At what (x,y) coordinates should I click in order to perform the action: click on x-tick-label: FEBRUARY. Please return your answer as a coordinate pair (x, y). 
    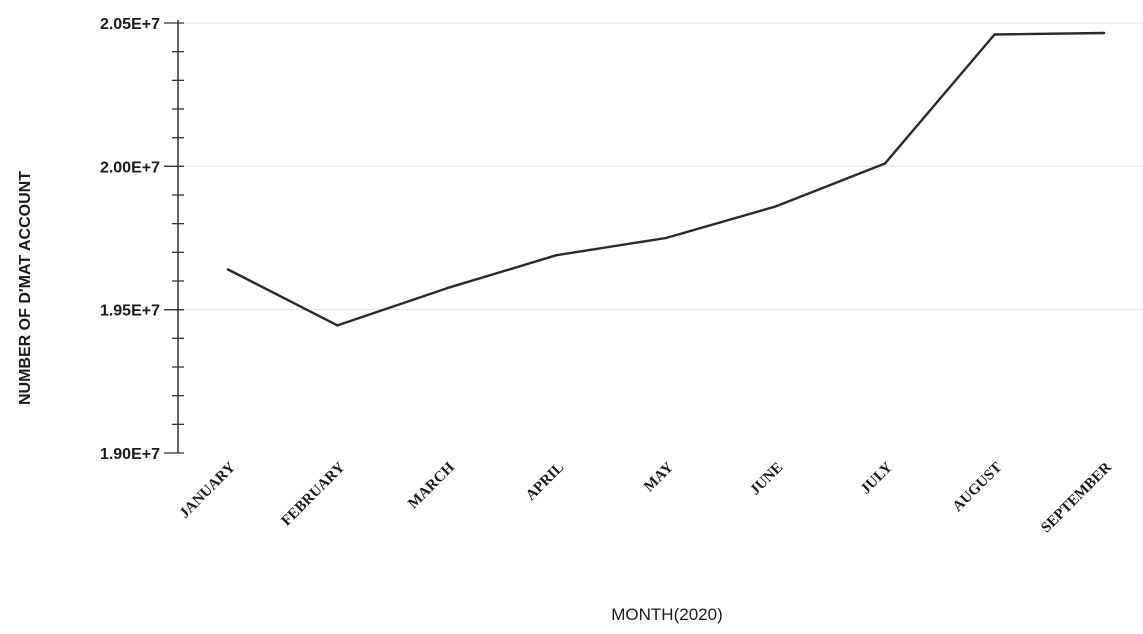
    Looking at the image, I should click on (313, 494).